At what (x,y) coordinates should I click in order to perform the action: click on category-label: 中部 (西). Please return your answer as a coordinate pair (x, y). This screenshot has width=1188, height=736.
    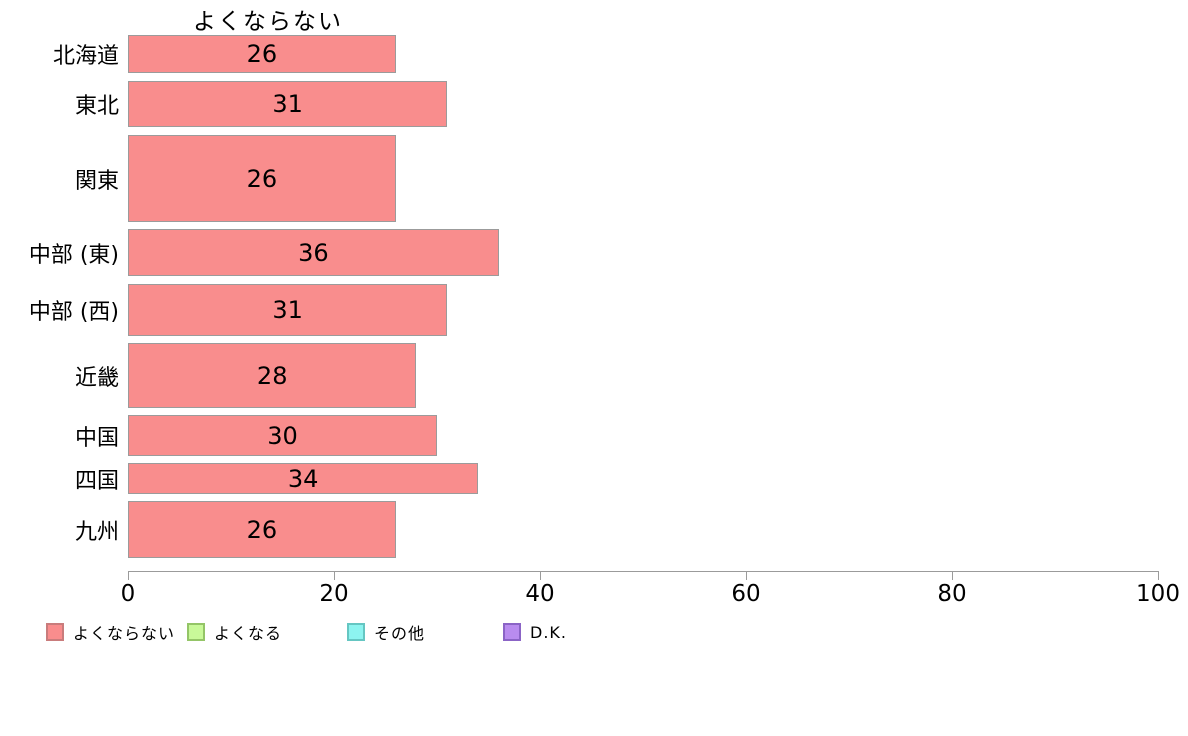
    Looking at the image, I should click on (73, 312).